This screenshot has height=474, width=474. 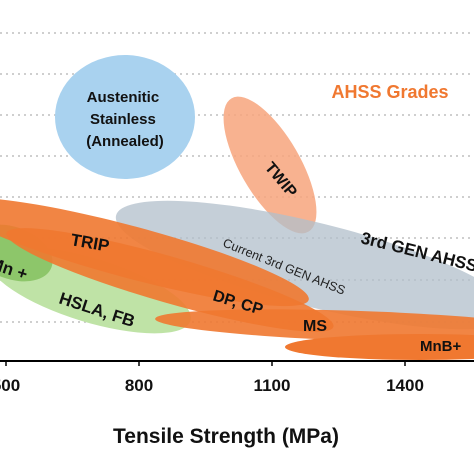 What do you see at coordinates (139, 385) in the screenshot?
I see `x-tick-label-800: 800` at bounding box center [139, 385].